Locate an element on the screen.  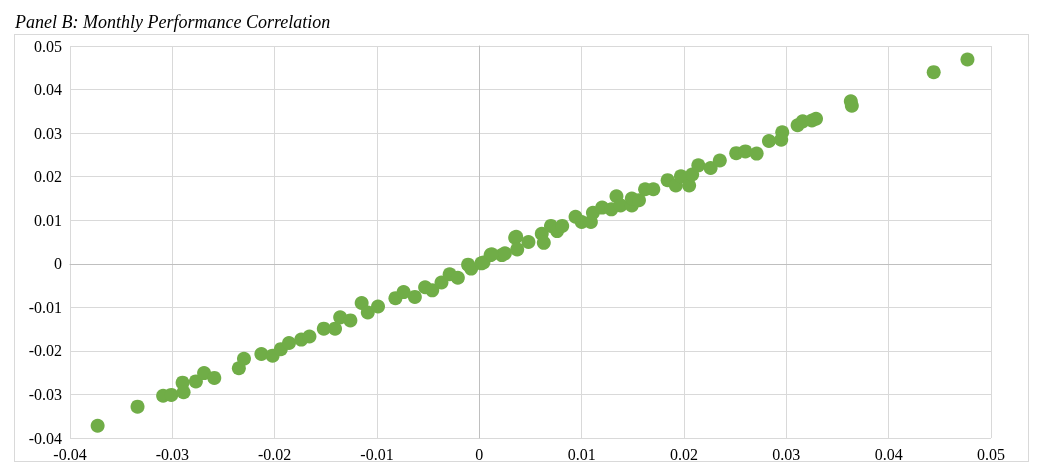
y-tick-label: 0.03 is located at coordinates (48, 133).